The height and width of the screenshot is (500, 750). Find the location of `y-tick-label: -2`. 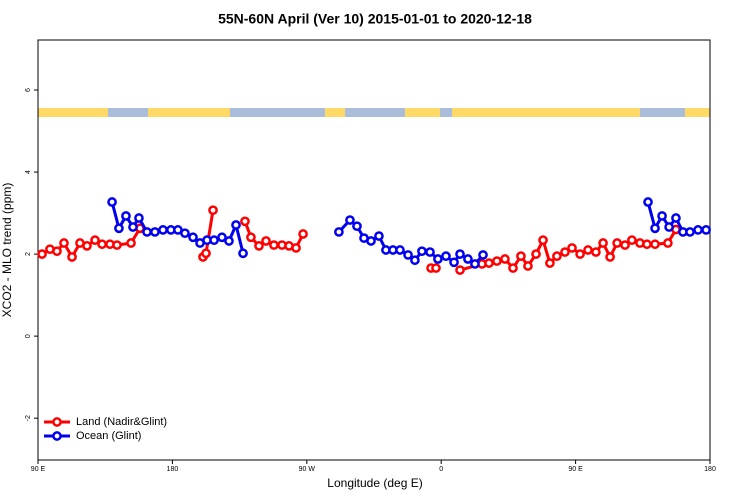

y-tick-label: -2 is located at coordinates (28, 418).